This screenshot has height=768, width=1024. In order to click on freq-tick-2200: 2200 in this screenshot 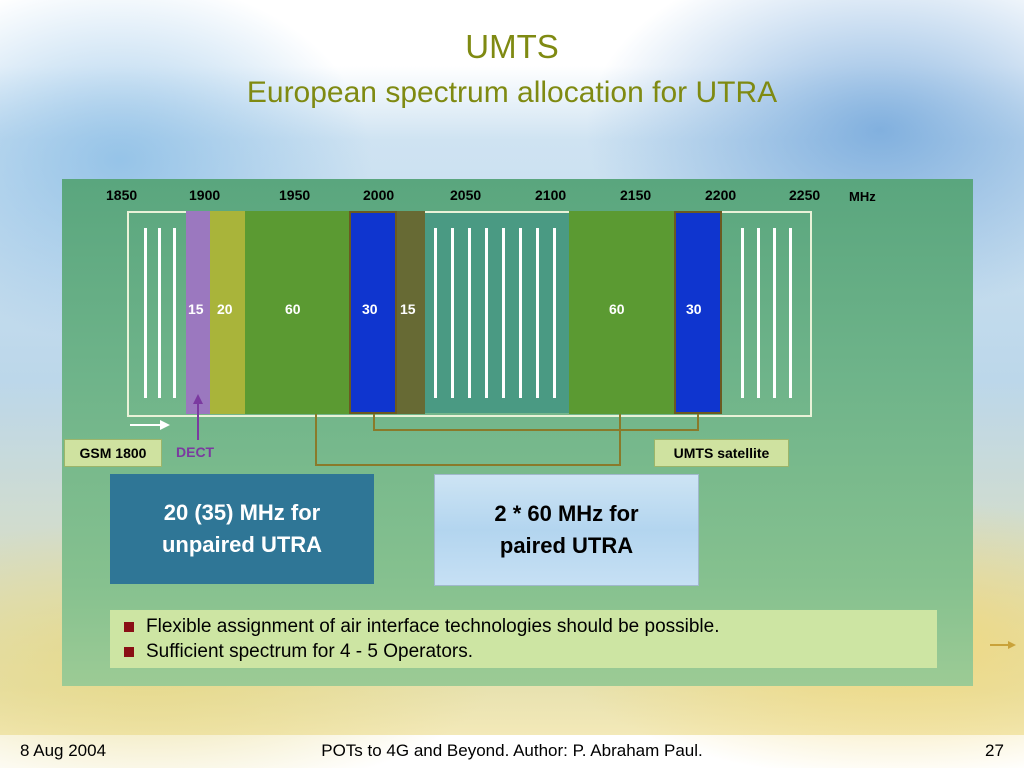, I will do `click(721, 195)`.